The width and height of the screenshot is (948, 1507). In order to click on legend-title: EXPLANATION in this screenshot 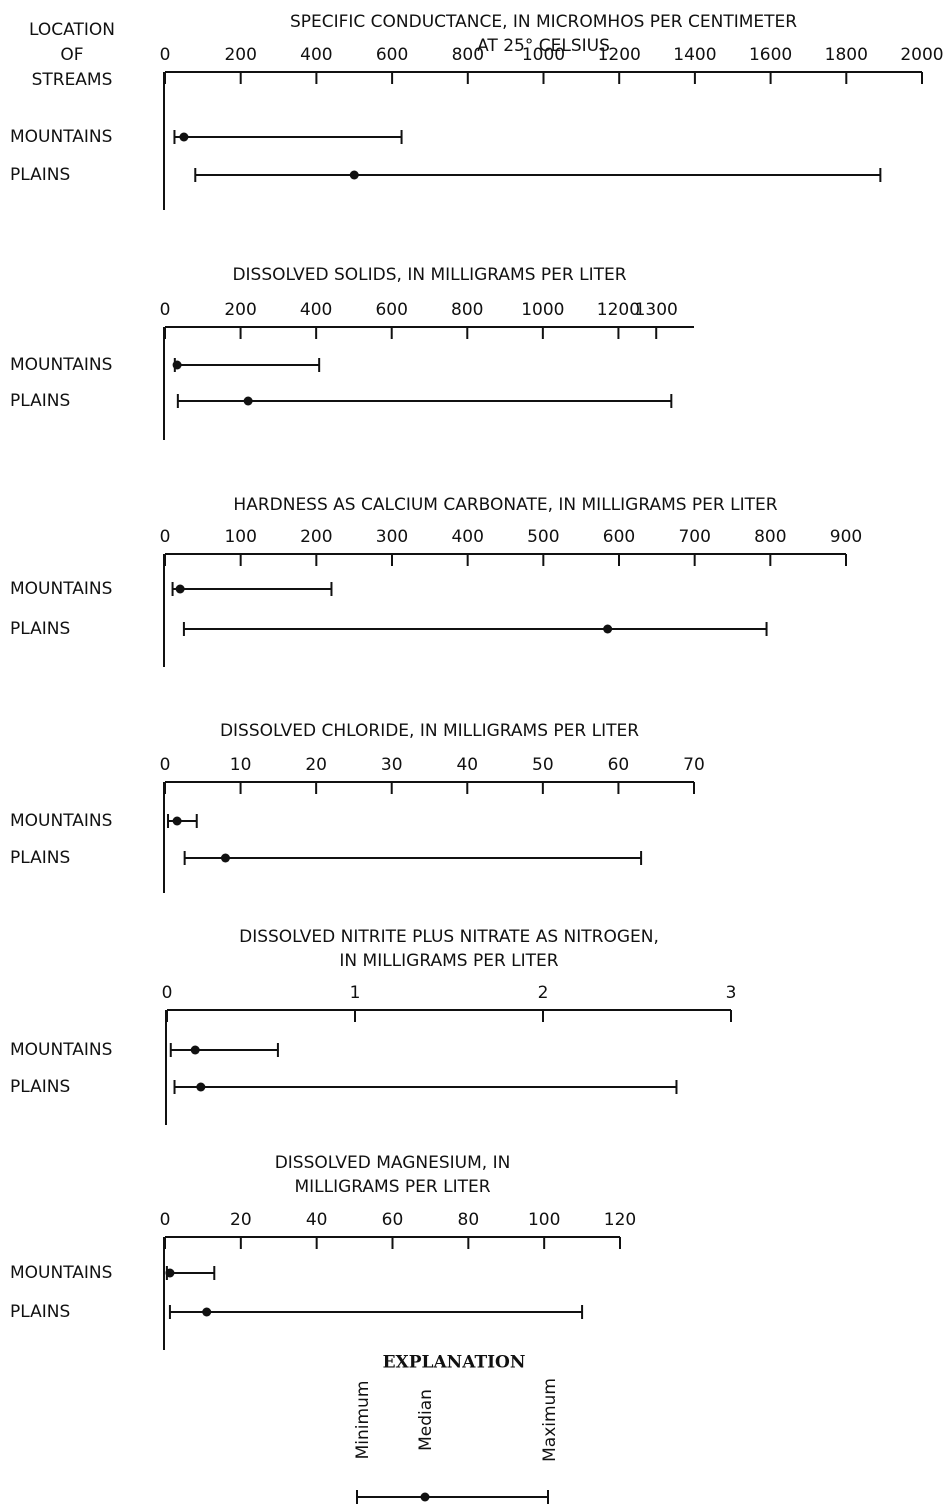, I will do `click(454, 1363)`.